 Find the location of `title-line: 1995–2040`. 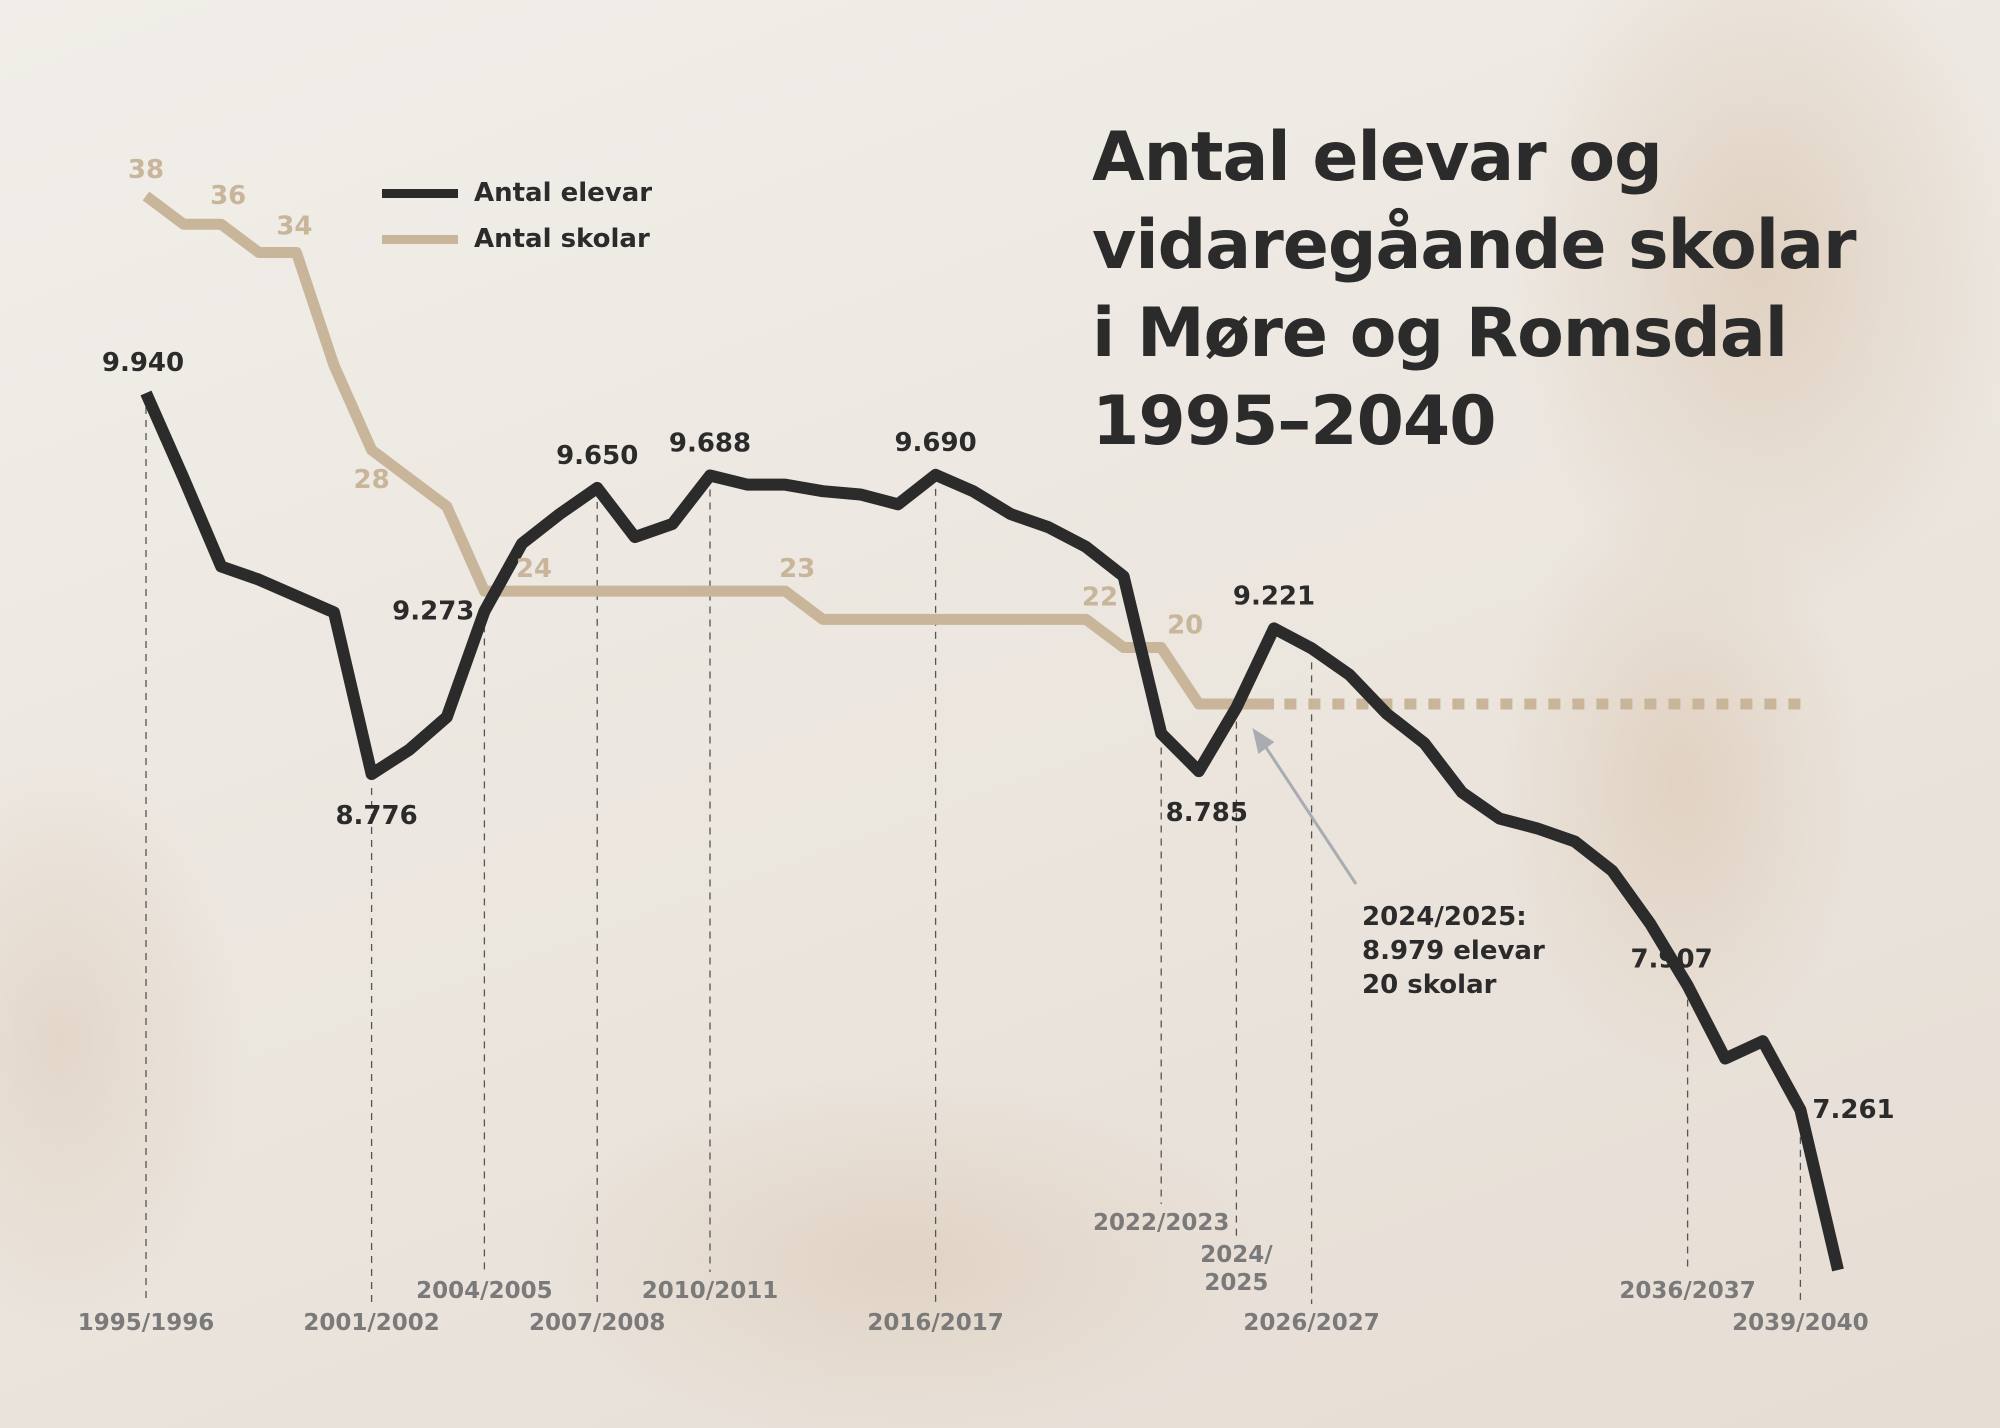

title-line: 1995–2040 is located at coordinates (1294, 421).